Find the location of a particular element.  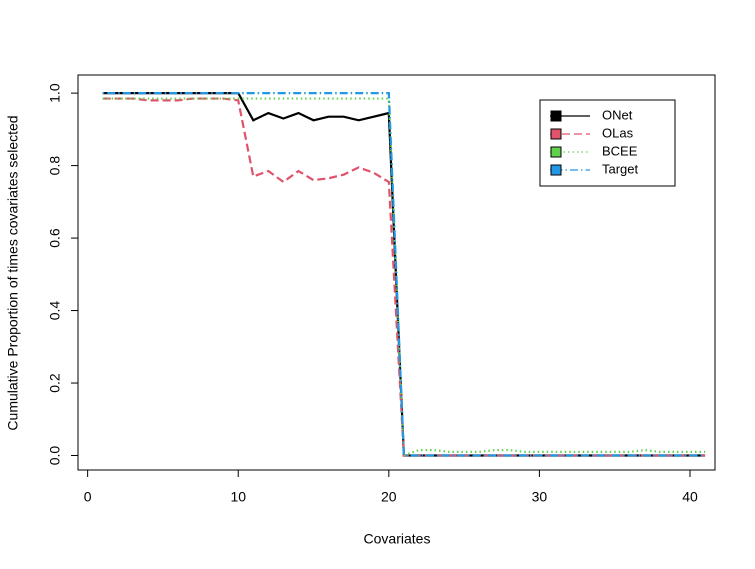

y-tick-label: 1.0 is located at coordinates (55, 93).